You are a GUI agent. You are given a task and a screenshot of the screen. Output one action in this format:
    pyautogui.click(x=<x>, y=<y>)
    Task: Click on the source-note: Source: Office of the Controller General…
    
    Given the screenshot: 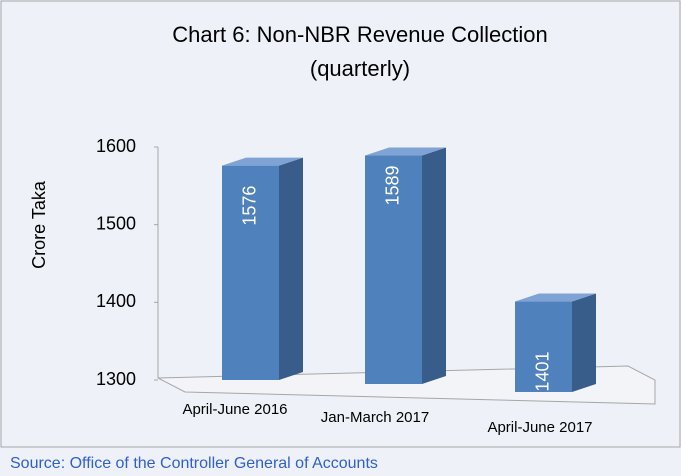 What is the action you would take?
    pyautogui.click(x=194, y=463)
    